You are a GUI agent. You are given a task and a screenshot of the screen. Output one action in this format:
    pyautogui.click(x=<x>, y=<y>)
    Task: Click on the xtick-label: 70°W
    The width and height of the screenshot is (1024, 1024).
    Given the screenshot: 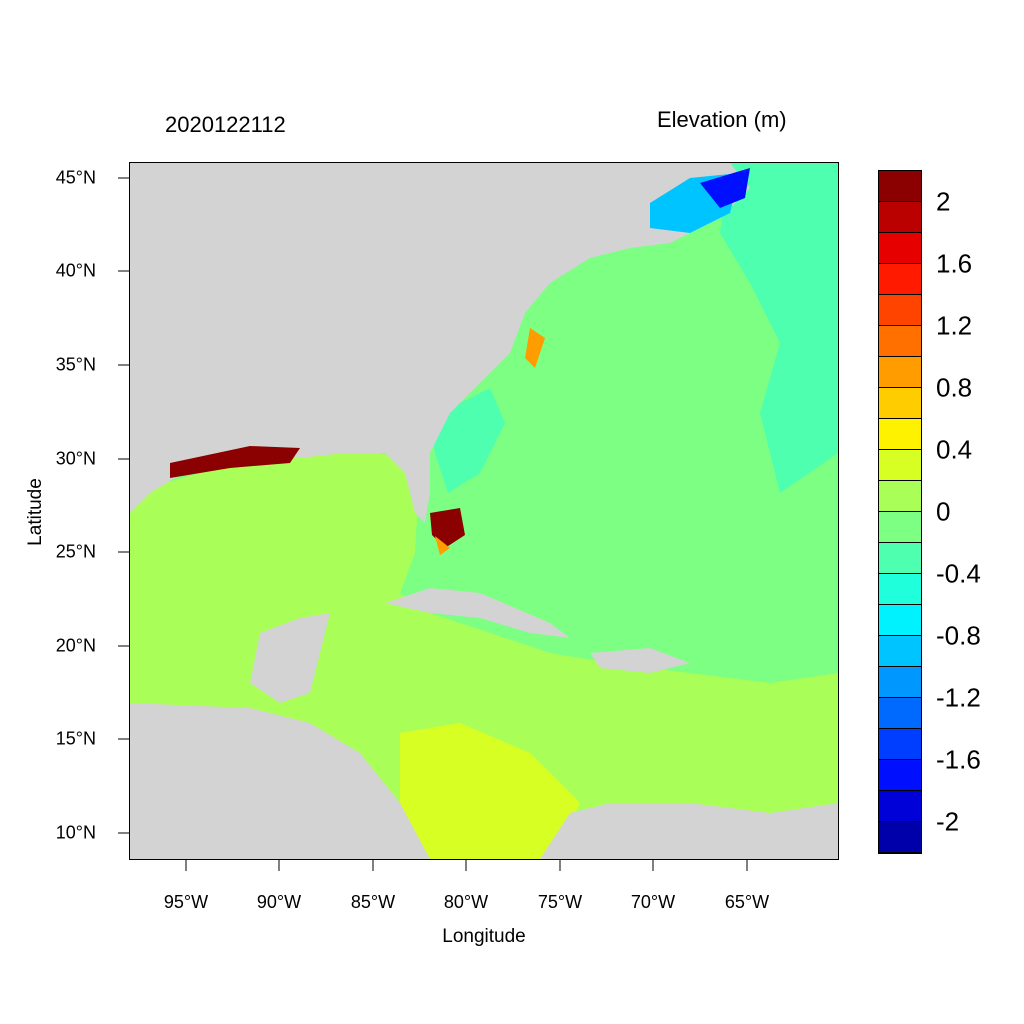 What is the action you would take?
    pyautogui.click(x=653, y=902)
    